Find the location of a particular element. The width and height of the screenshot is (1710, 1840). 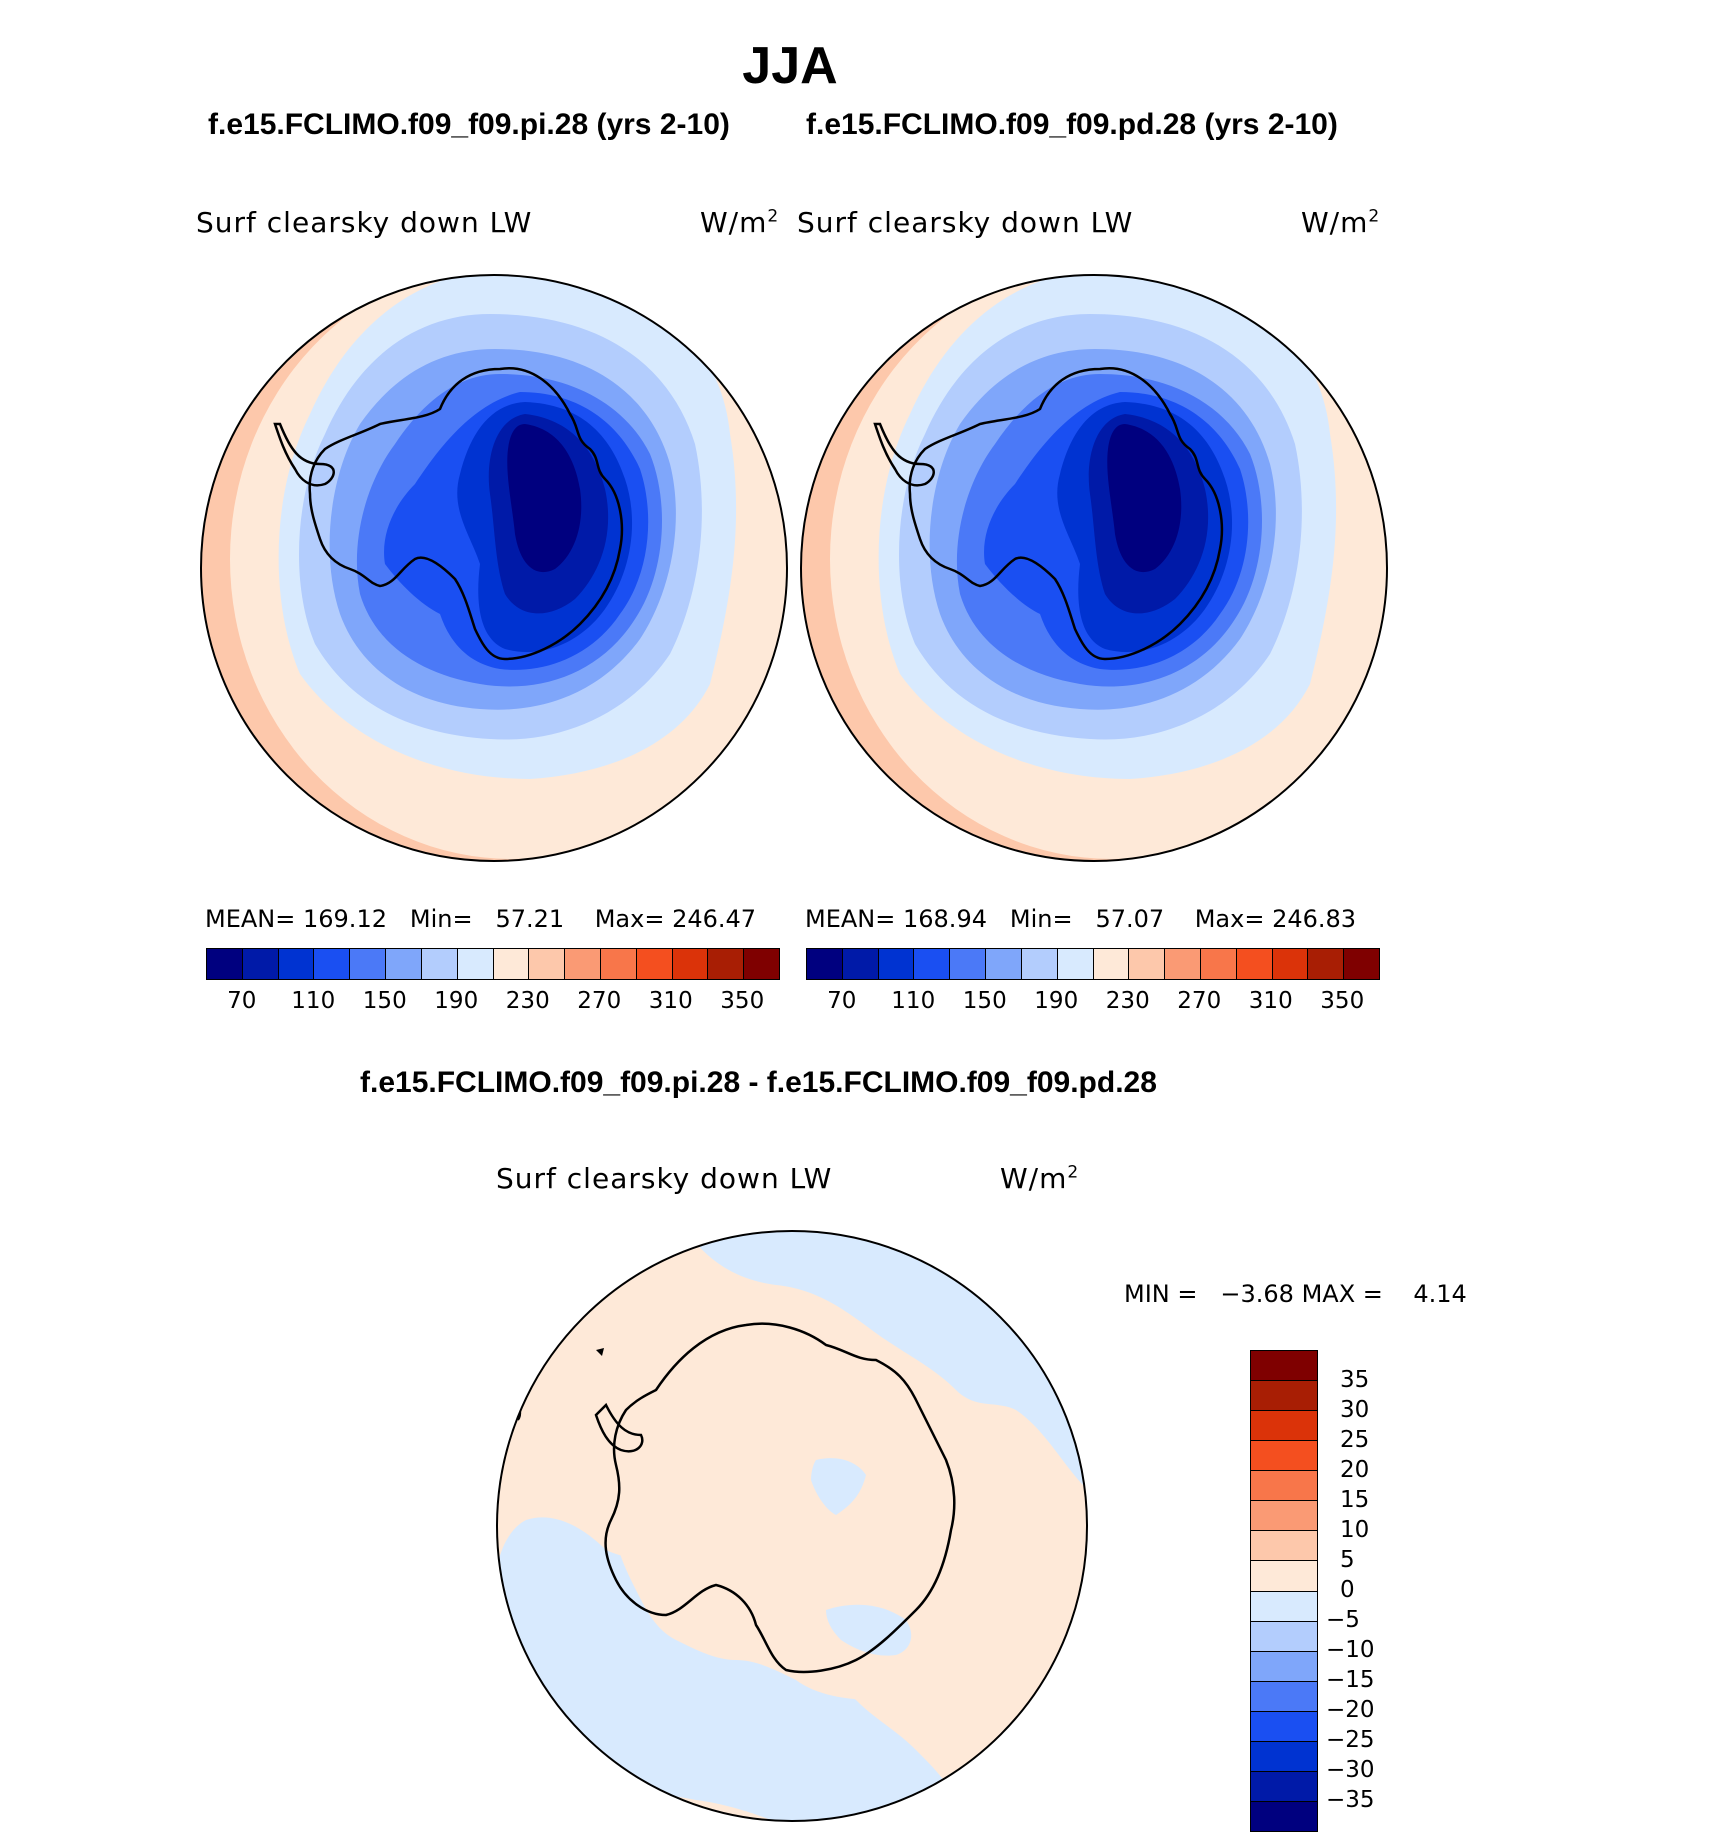

colorbar-right-tick-label: 230 is located at coordinates (1127, 1001).